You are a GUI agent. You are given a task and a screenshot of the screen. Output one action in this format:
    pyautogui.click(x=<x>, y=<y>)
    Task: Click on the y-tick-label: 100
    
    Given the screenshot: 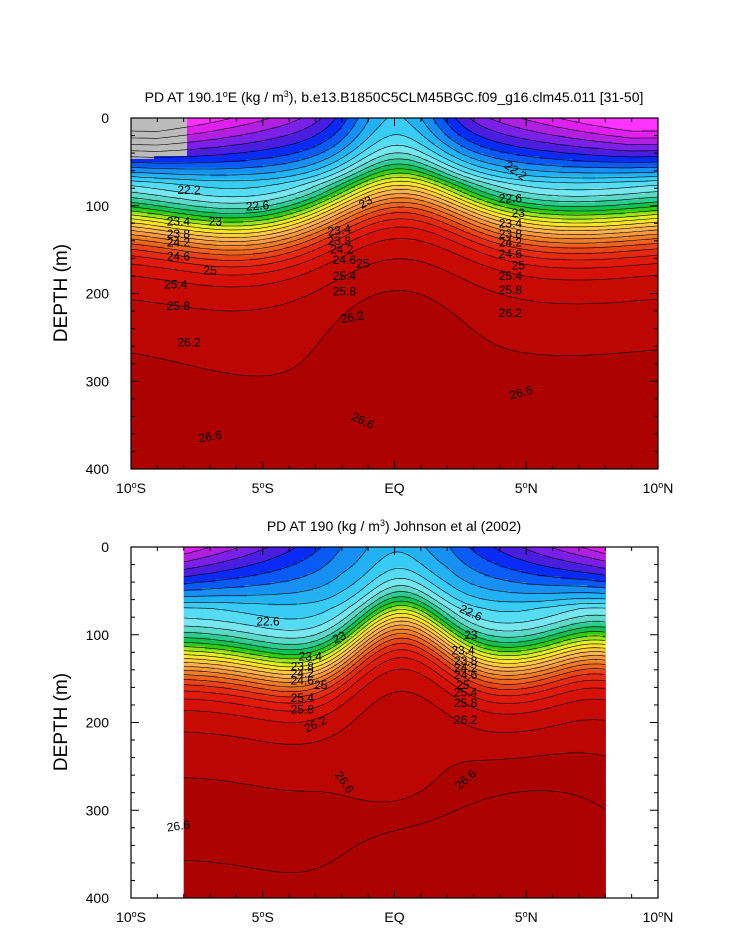 What is the action you would take?
    pyautogui.click(x=98, y=635)
    